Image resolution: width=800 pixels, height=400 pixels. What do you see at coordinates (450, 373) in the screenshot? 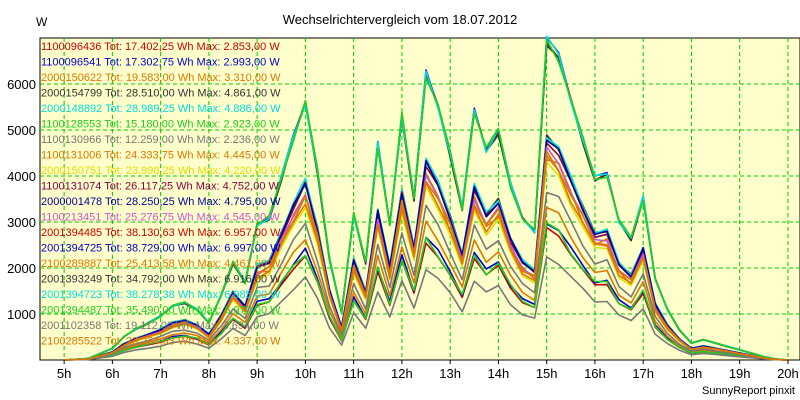
I see `x-tick-label: 13h` at bounding box center [450, 373].